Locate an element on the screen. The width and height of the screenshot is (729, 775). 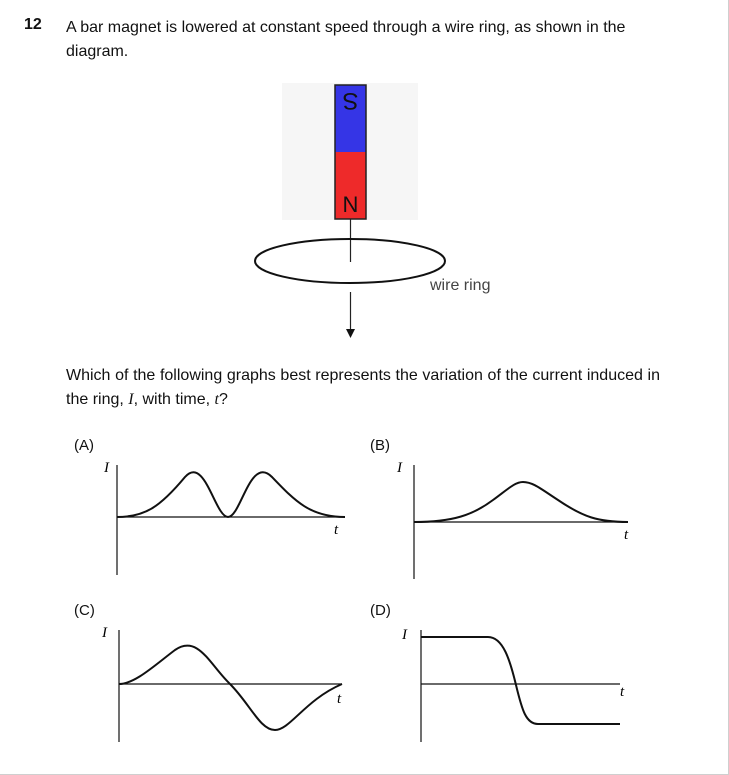
option-b-label: (B) is located at coordinates (380, 445).